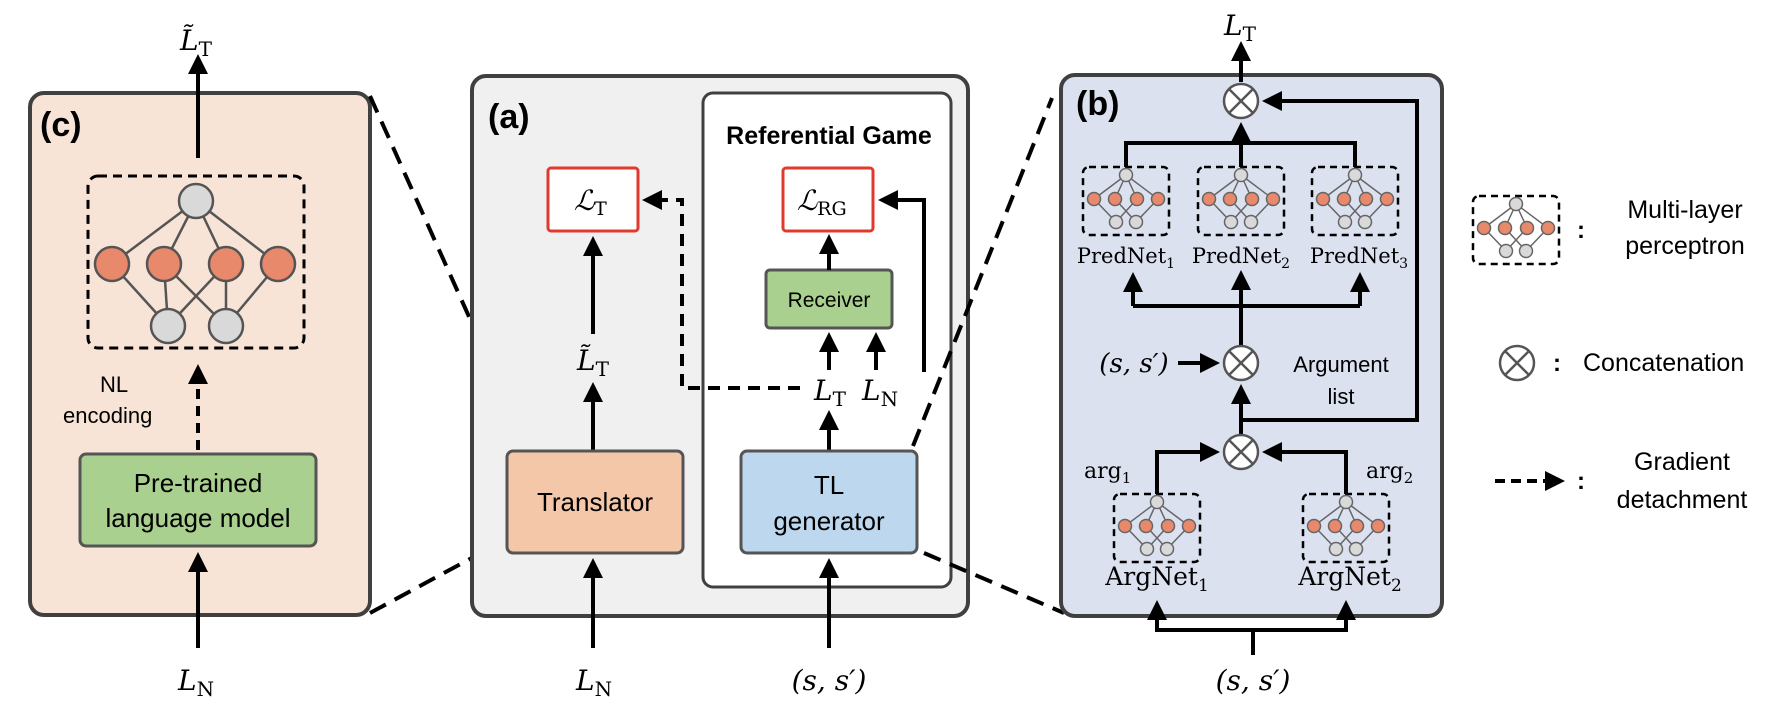 This screenshot has width=1784, height=718. I want to click on panel-c-mlp, so click(196, 262).